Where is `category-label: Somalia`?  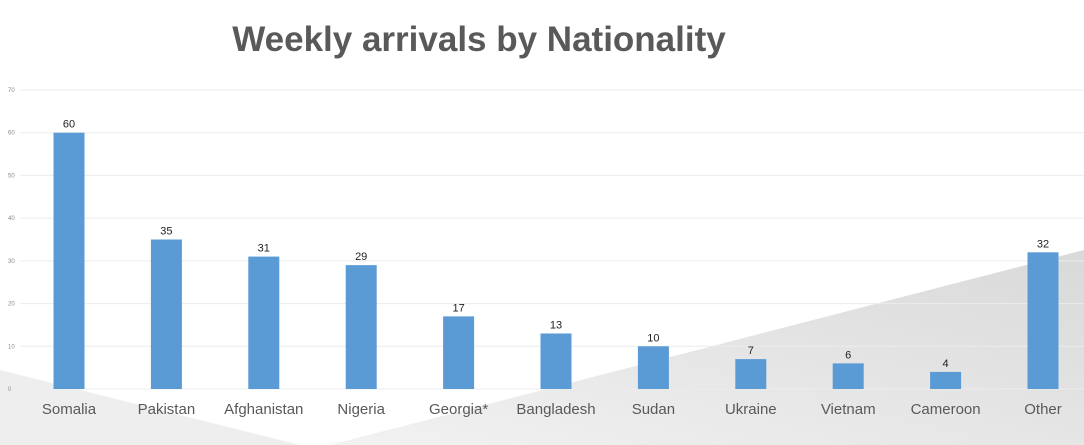 category-label: Somalia is located at coordinates (69, 409).